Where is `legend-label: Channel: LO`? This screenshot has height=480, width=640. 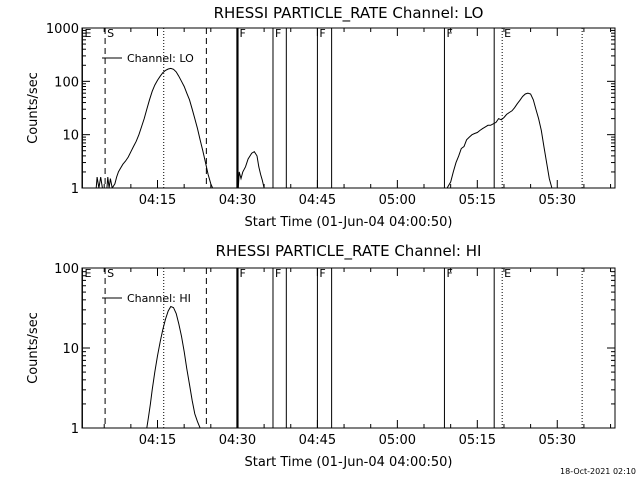 legend-label: Channel: LO is located at coordinates (160, 58).